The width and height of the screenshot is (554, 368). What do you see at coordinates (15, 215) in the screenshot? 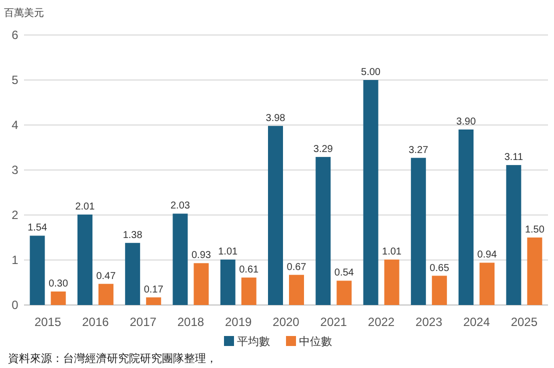
I see `y-tick-label: 2` at bounding box center [15, 215].